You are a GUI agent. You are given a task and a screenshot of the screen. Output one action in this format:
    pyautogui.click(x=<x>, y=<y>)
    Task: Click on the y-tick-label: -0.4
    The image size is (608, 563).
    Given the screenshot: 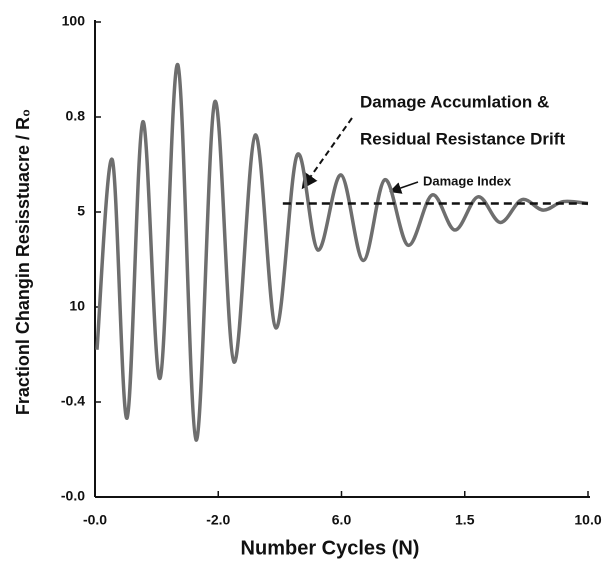 What is the action you would take?
    pyautogui.click(x=73, y=401)
    